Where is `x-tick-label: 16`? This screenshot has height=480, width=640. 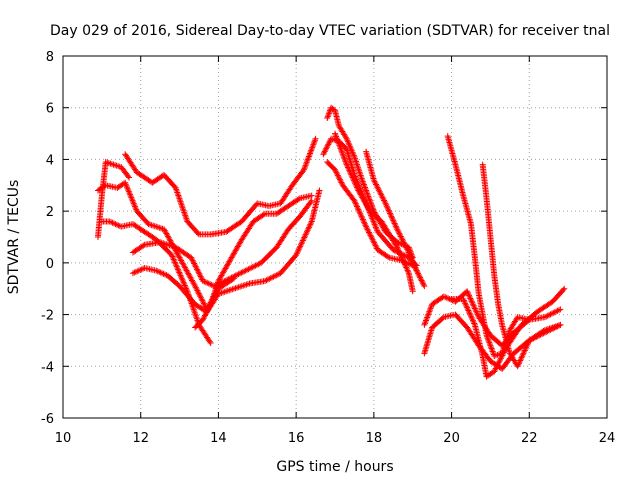
x-tick-label: 16 is located at coordinates (296, 438).